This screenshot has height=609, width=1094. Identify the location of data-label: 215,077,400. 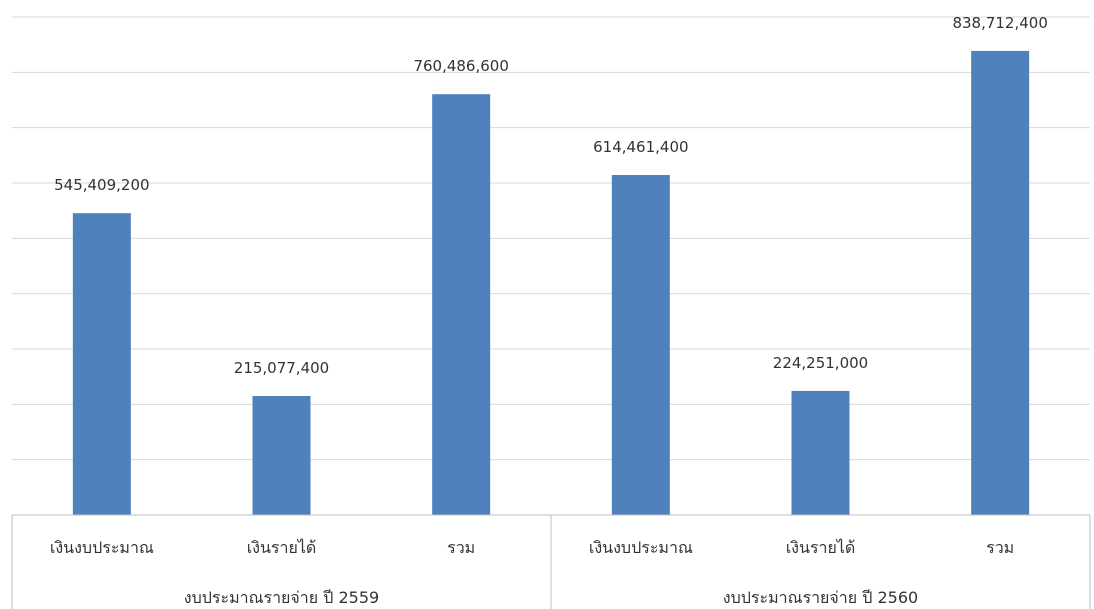
(281, 368).